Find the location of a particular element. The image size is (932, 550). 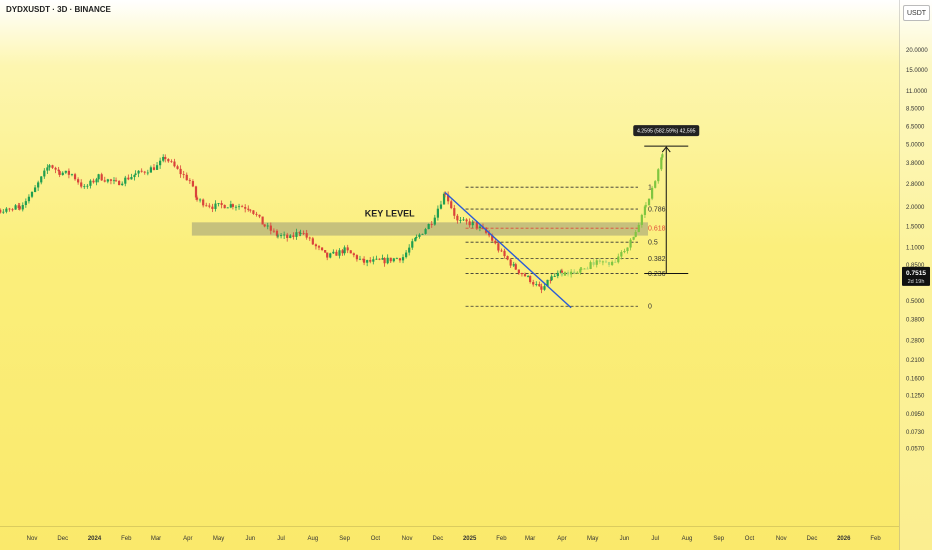

key-level-zone is located at coordinates (420, 229).